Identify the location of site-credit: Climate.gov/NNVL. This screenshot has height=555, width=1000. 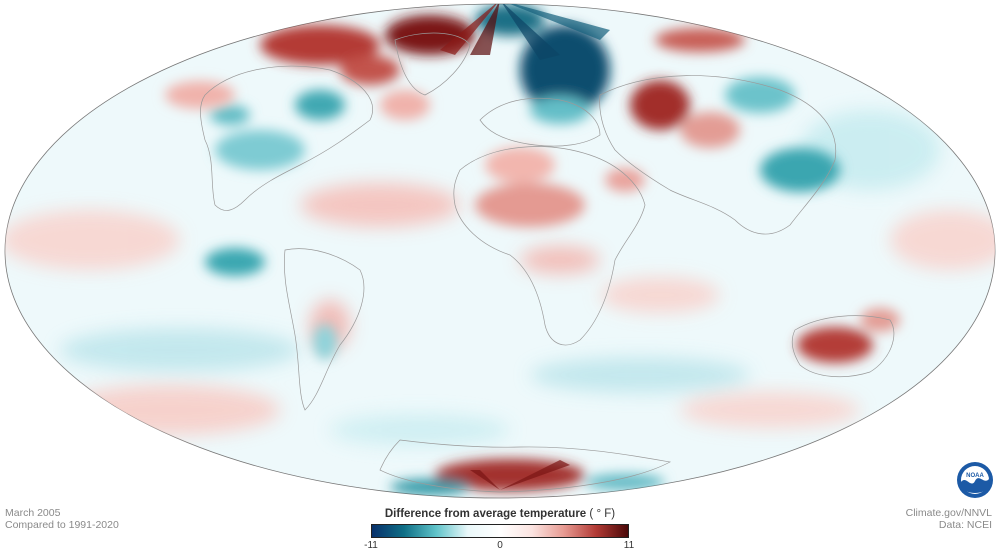
(948, 513).